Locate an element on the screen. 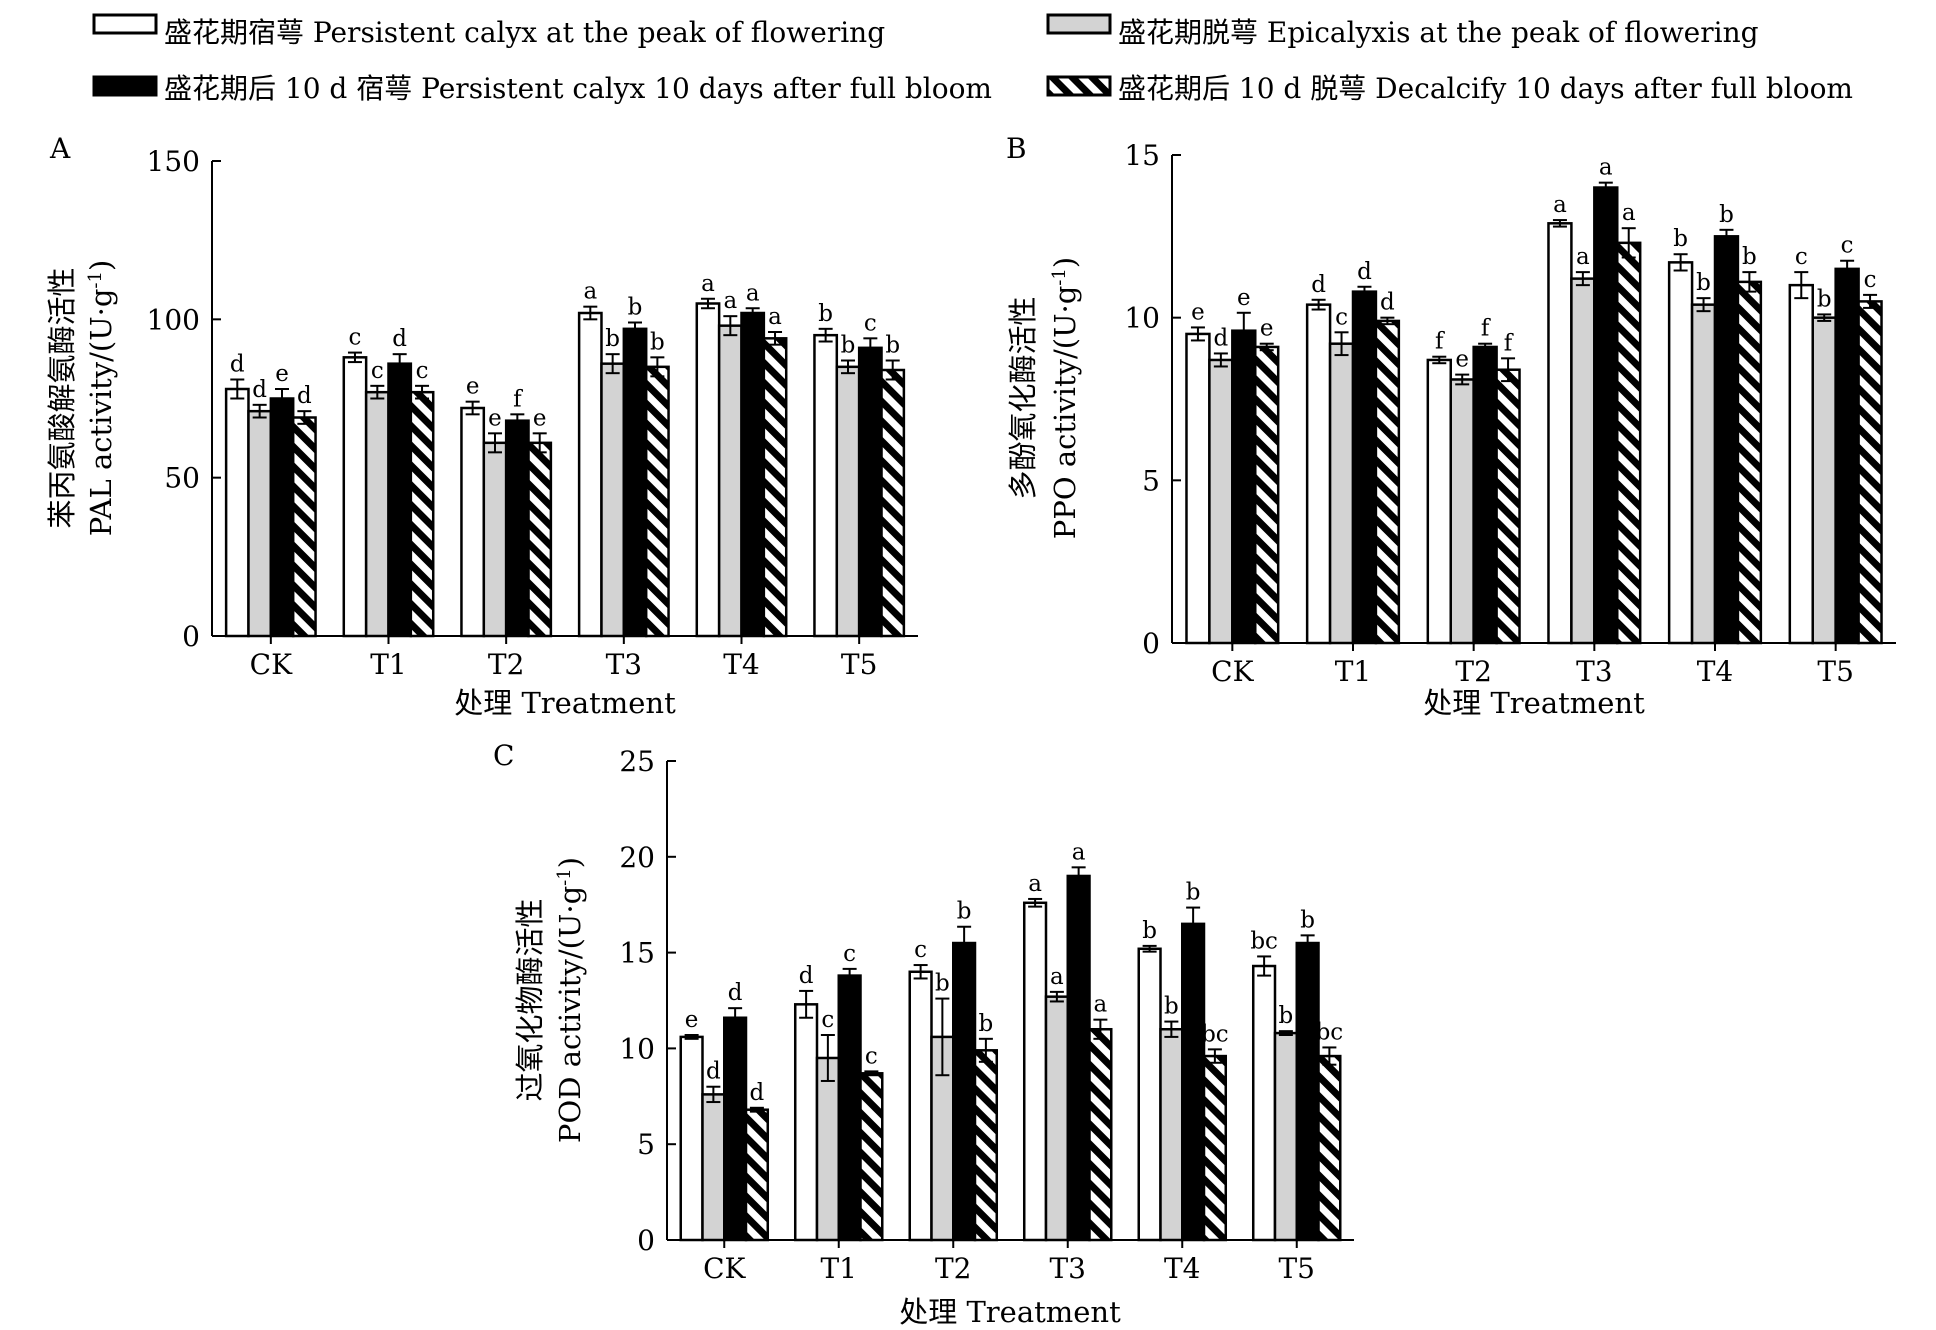  y-tick-label: 150 is located at coordinates (173, 161).